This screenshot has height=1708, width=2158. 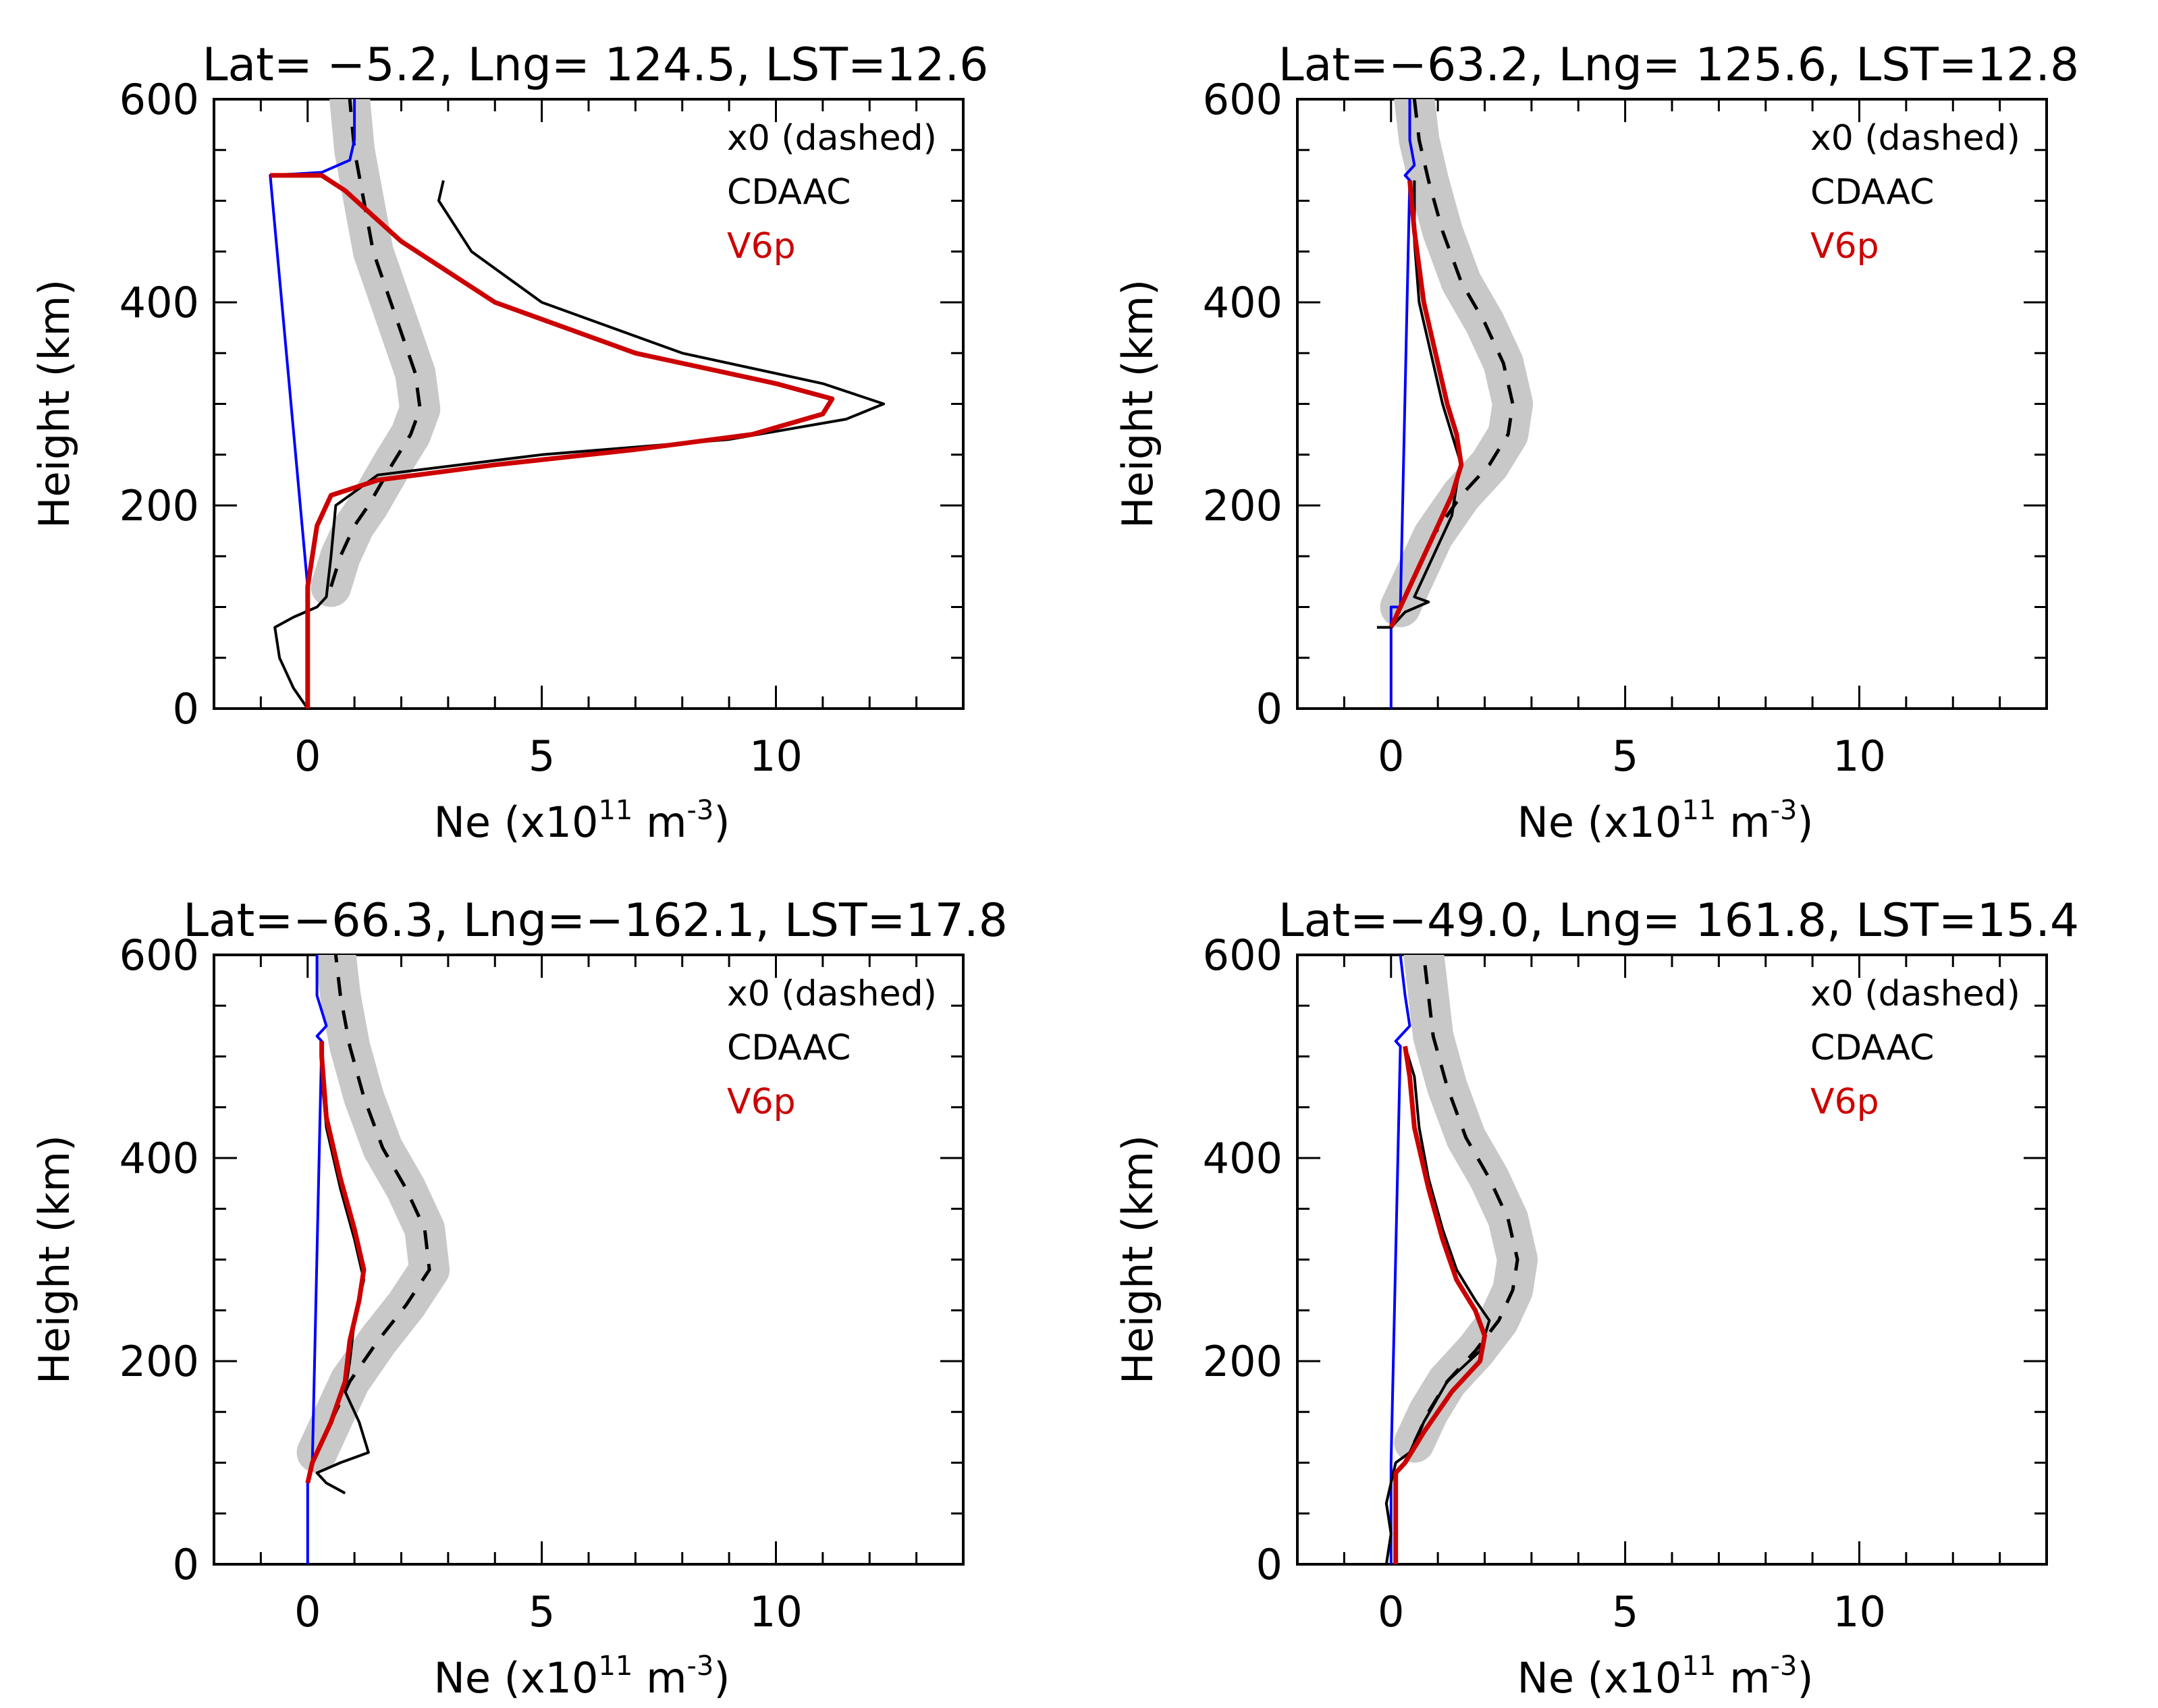 I want to click on chart-title: Lat=−63.2, Lng= 125.6, LST=12.8, so click(x=1678, y=65).